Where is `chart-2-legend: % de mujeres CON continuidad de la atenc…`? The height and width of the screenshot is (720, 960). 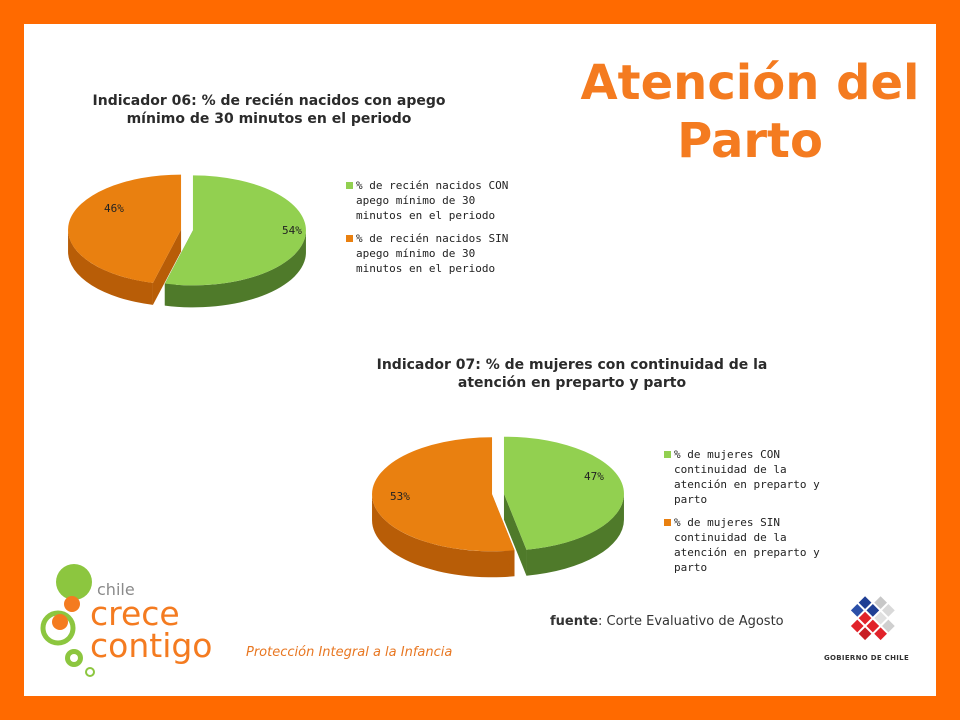 chart-2-legend: % de mujeres CON continuidad de la atenc… is located at coordinates (749, 515).